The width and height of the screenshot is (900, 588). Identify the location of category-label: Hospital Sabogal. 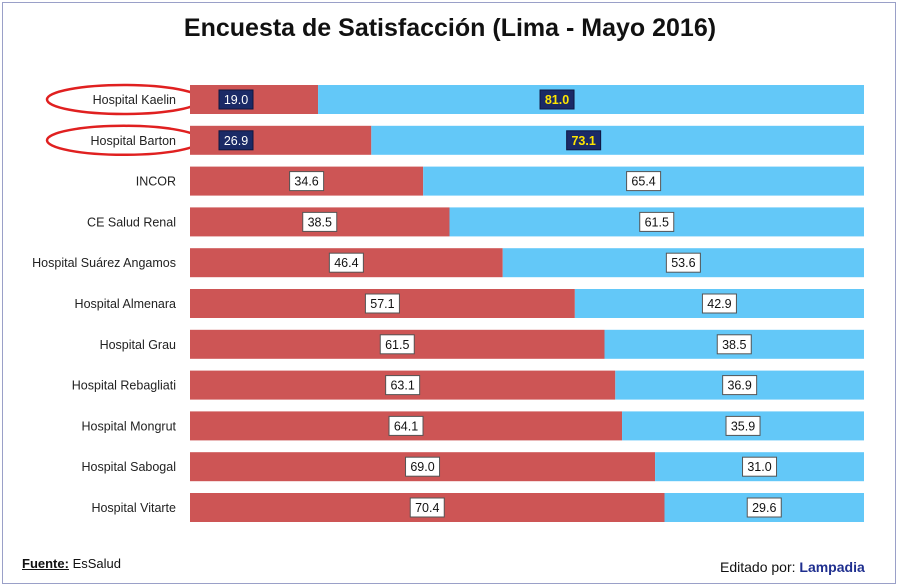
(128, 467).